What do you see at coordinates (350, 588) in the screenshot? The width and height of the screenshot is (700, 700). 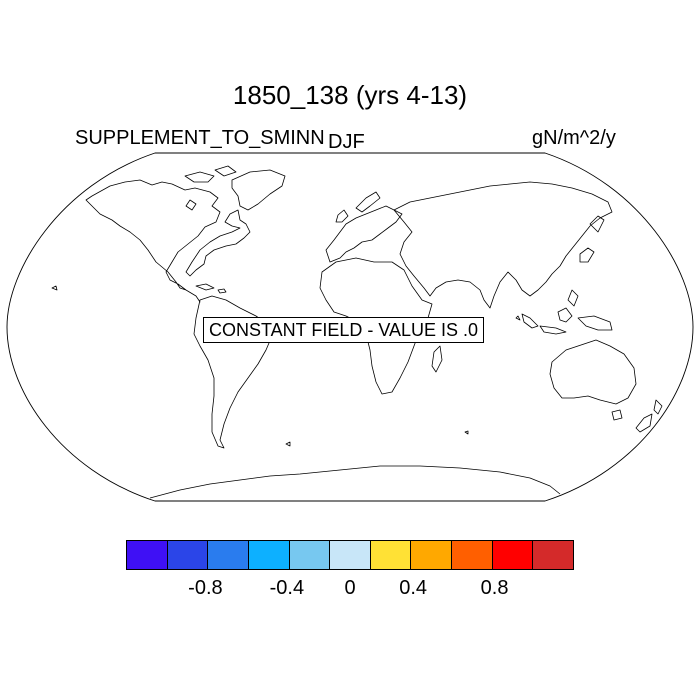 I see `colorbar-tick-label: 0` at bounding box center [350, 588].